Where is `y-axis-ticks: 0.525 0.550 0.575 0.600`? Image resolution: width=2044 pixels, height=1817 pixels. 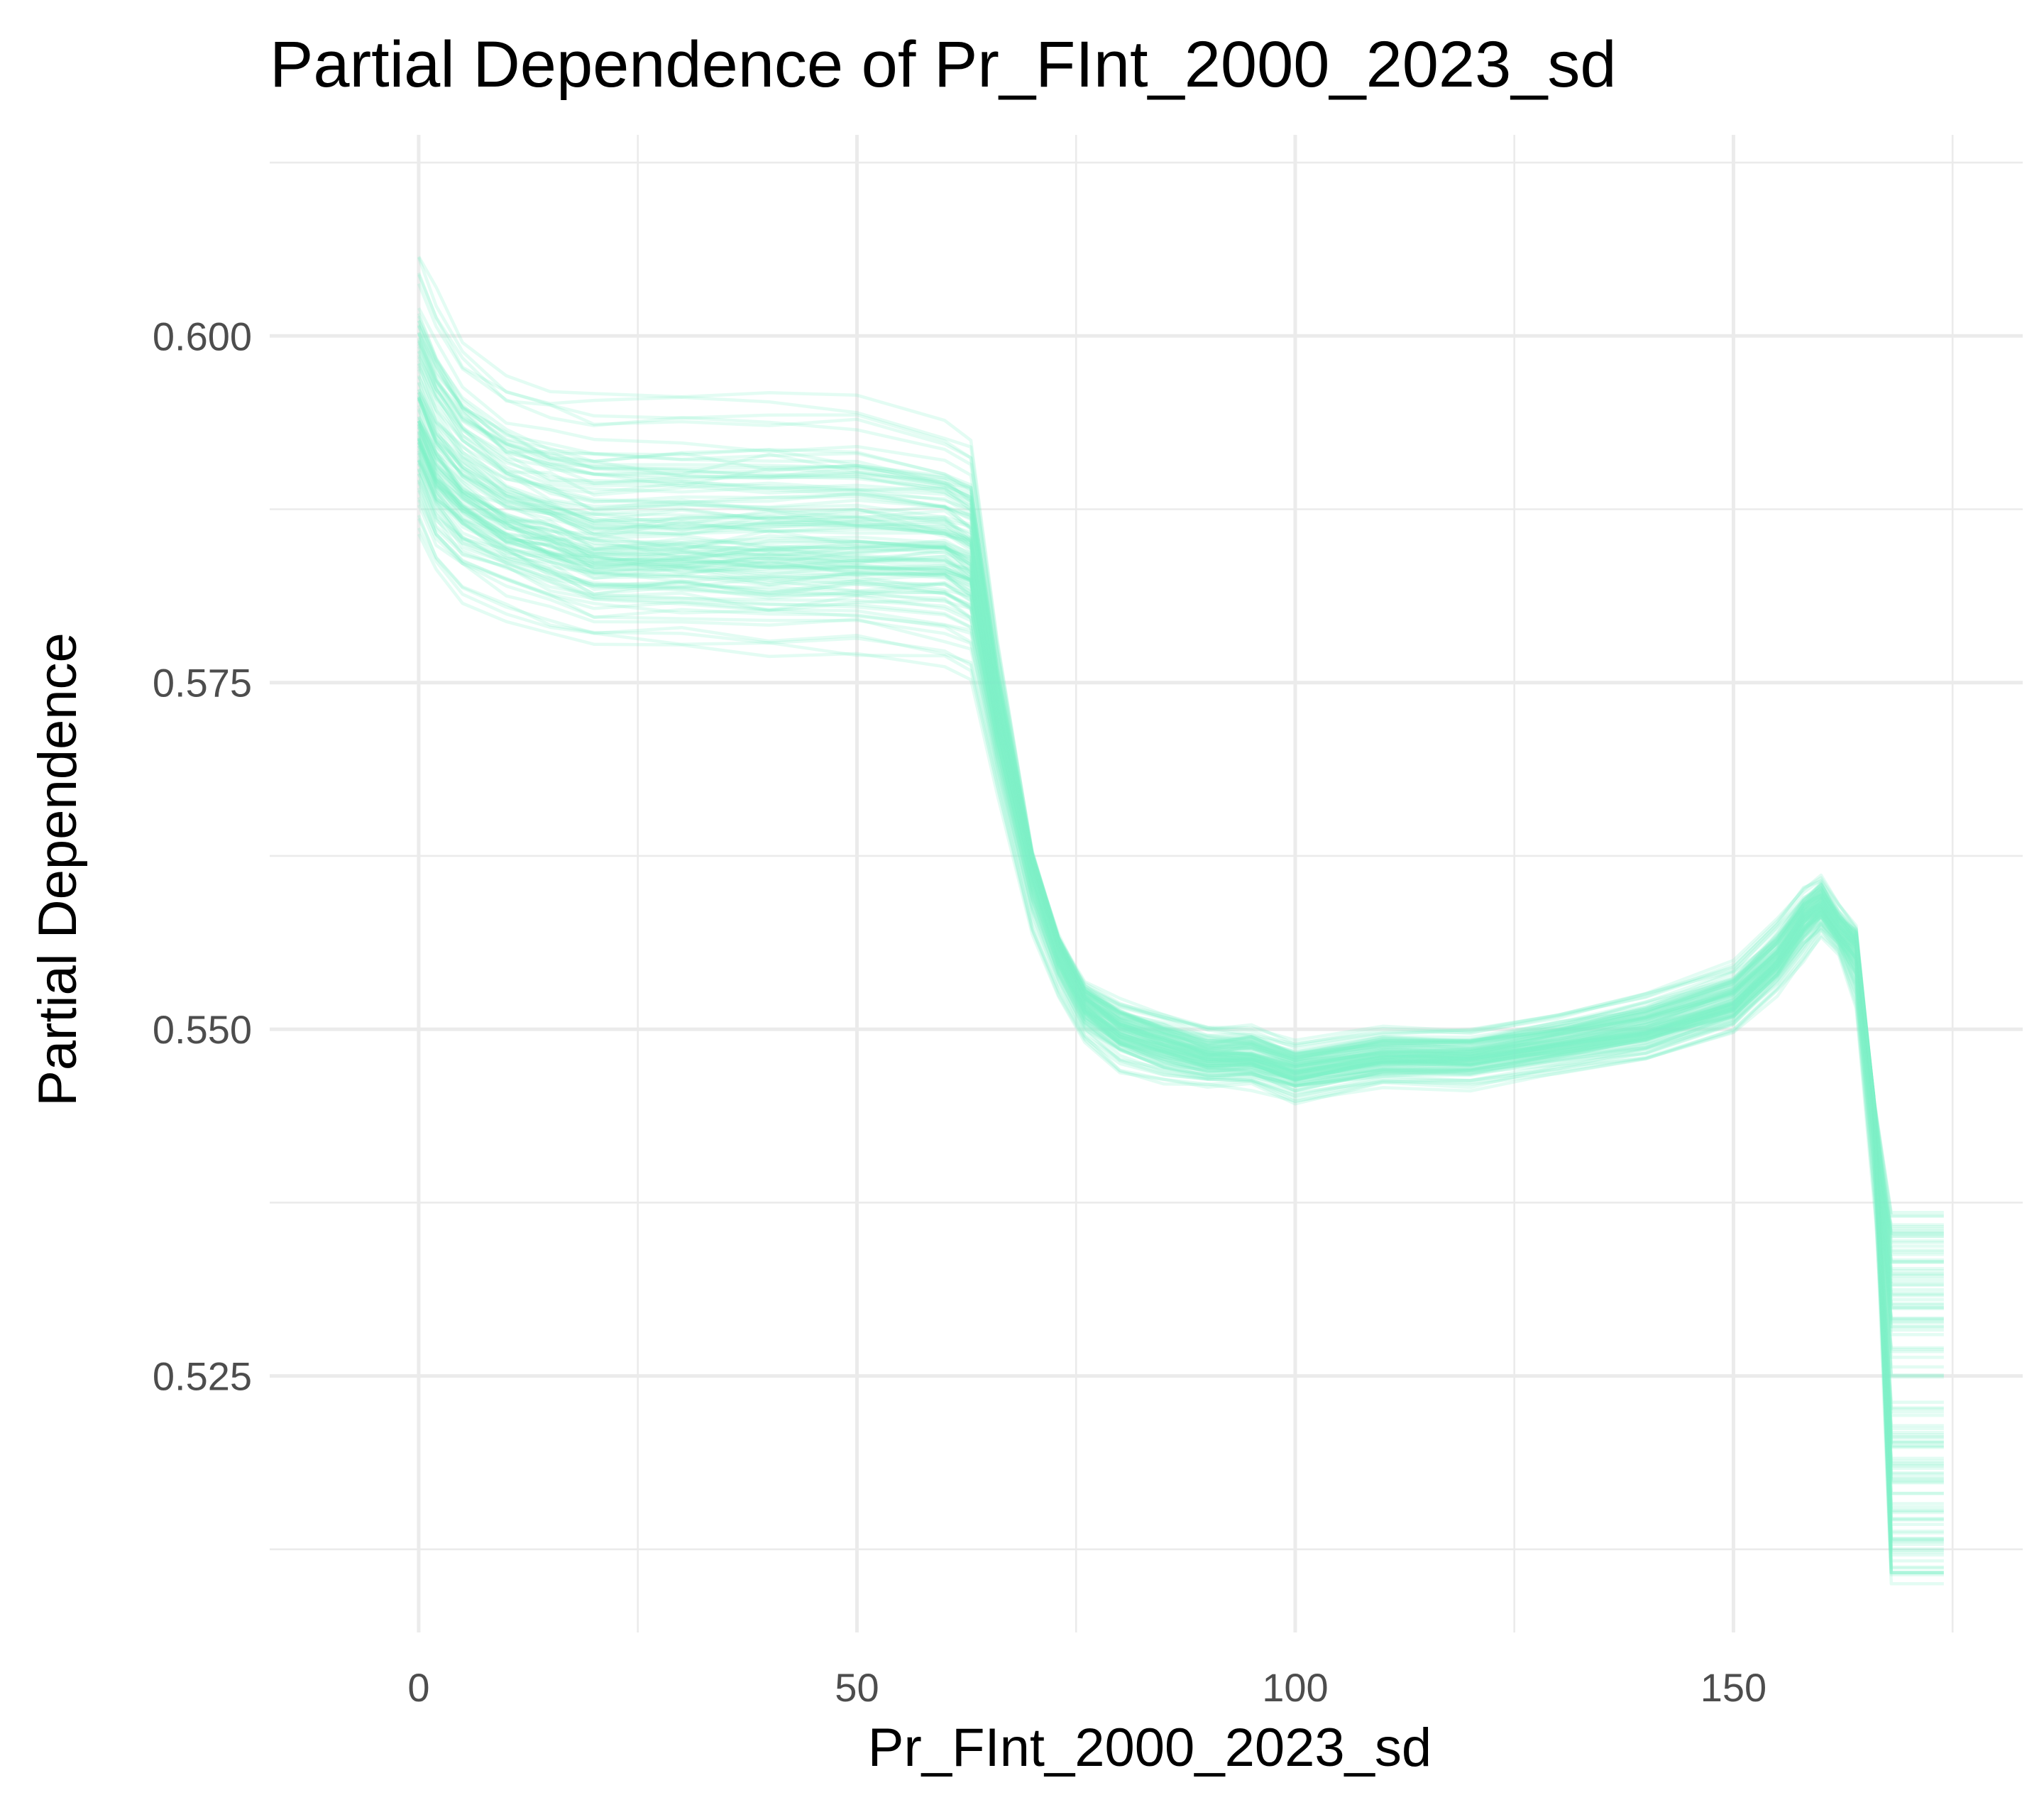
y-axis-ticks: 0.525 0.550 0.575 0.600 is located at coordinates (202, 856).